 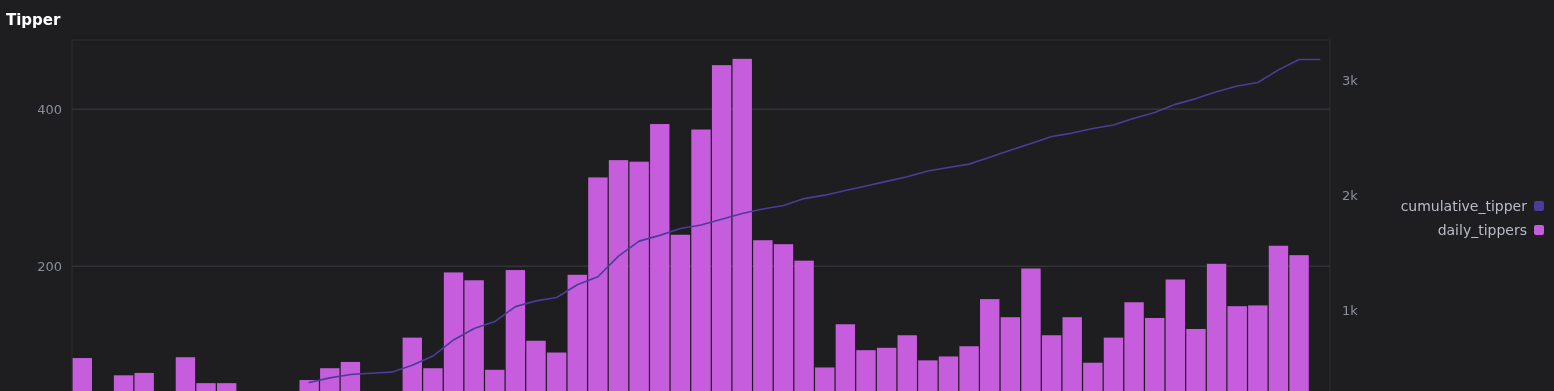 I want to click on y2-tick-label: 2k, so click(x=1350, y=195).